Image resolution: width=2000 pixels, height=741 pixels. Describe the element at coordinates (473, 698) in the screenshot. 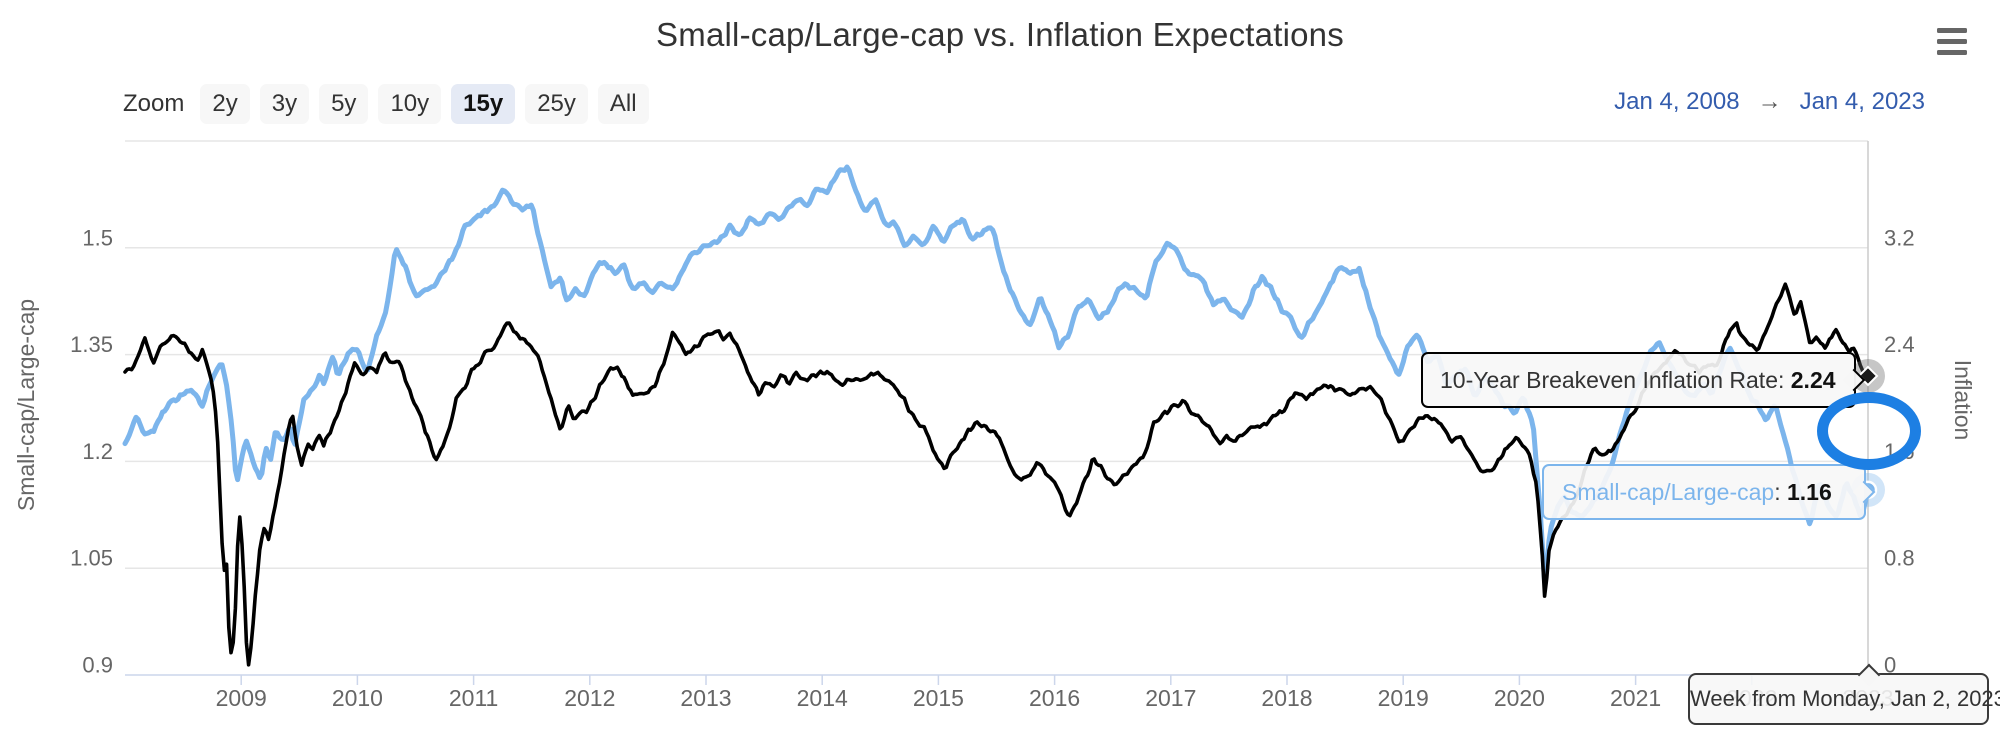

I see `svg-text: 2011` at that location.